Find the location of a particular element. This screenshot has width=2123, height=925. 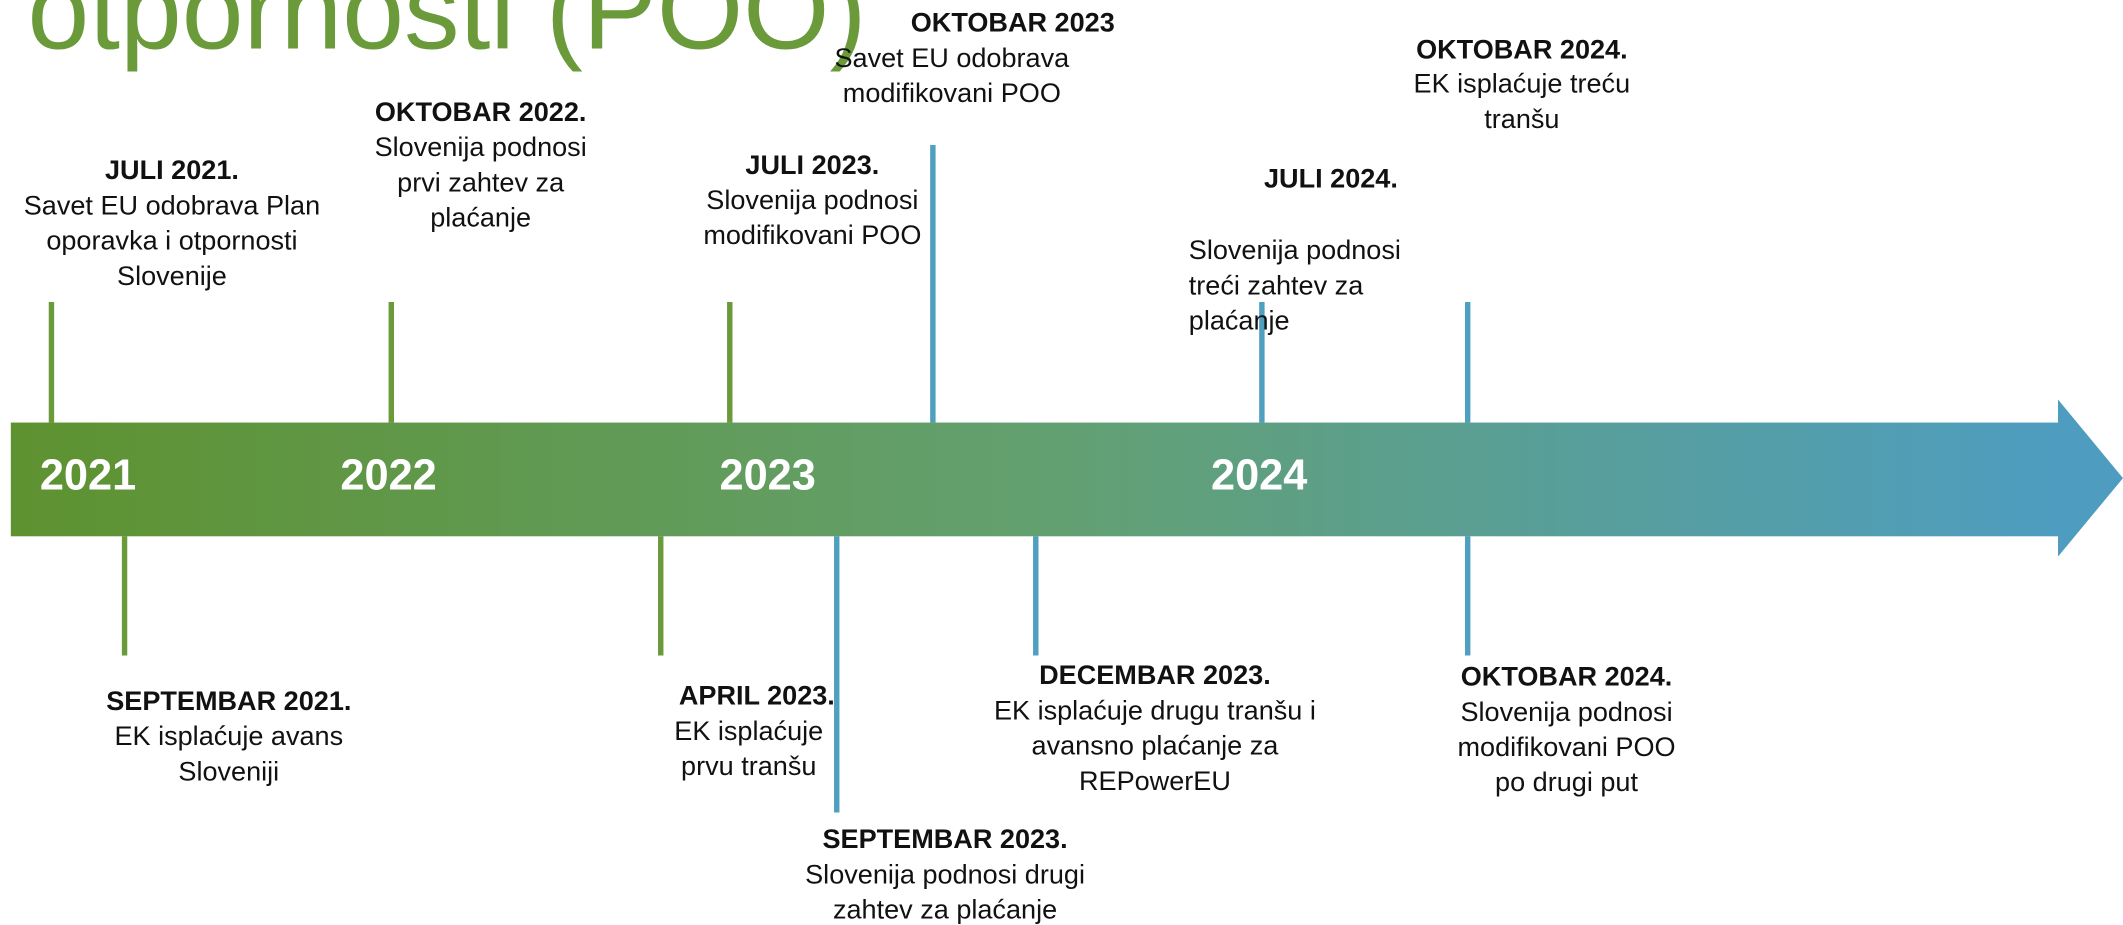

event-date: OKTOBAR 2023 is located at coordinates (1013, 22).